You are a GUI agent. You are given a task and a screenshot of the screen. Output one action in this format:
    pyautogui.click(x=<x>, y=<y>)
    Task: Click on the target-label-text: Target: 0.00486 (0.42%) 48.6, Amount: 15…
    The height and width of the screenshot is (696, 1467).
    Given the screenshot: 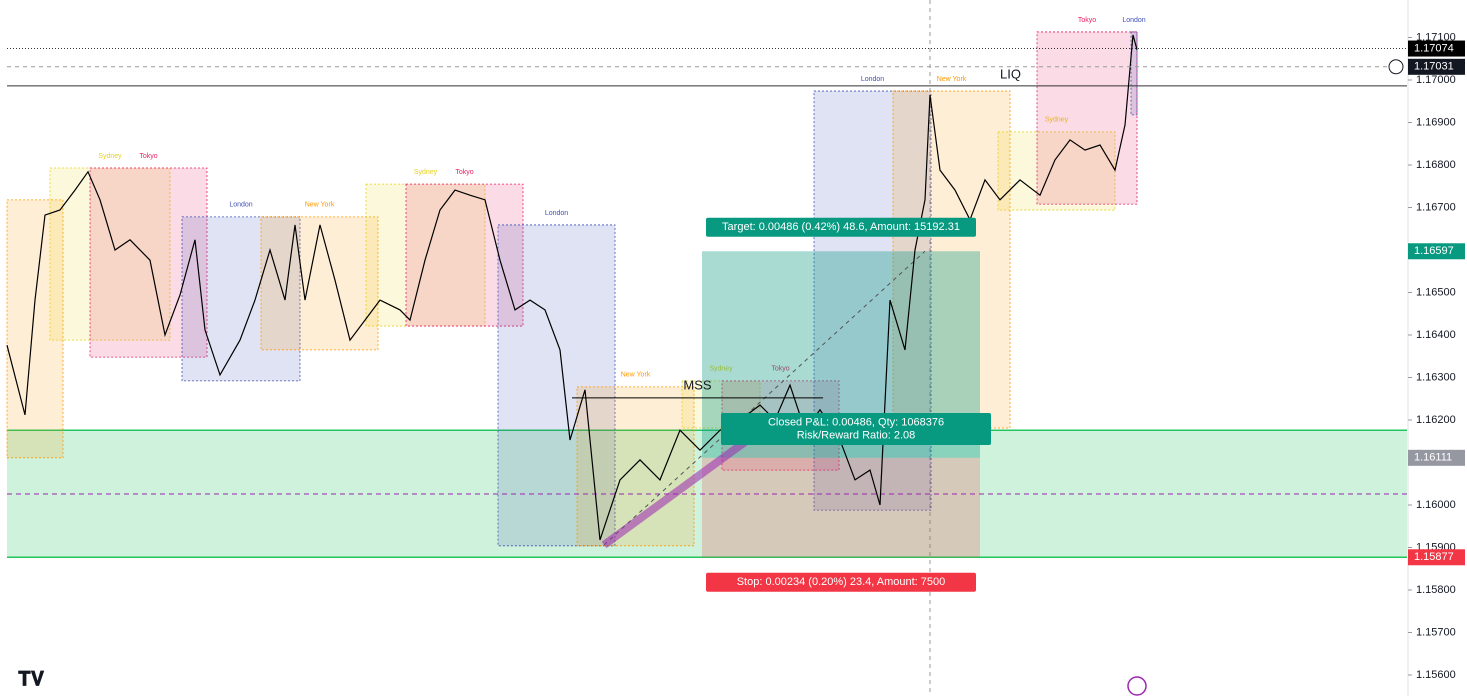 What is the action you would take?
    pyautogui.click(x=841, y=227)
    